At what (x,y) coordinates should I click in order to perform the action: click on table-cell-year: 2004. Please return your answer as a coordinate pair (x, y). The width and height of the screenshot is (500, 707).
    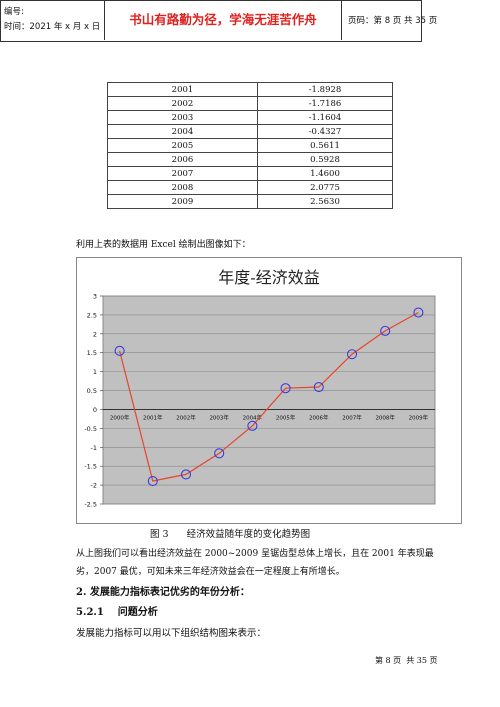
    Looking at the image, I should click on (182, 131).